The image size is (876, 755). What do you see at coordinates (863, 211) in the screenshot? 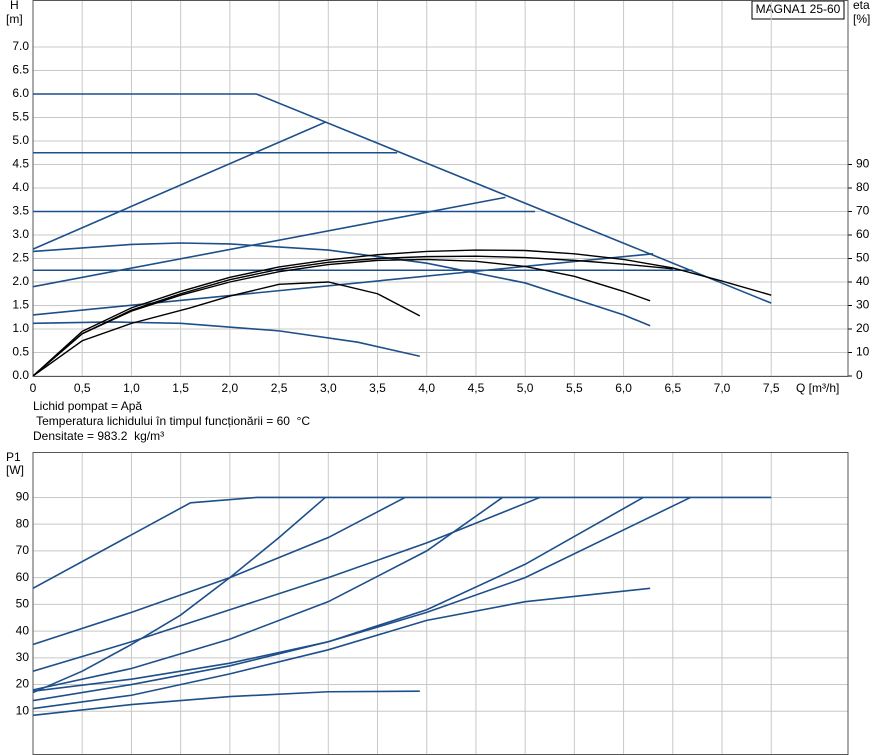
I see `y2-tick-label: 70` at bounding box center [863, 211].